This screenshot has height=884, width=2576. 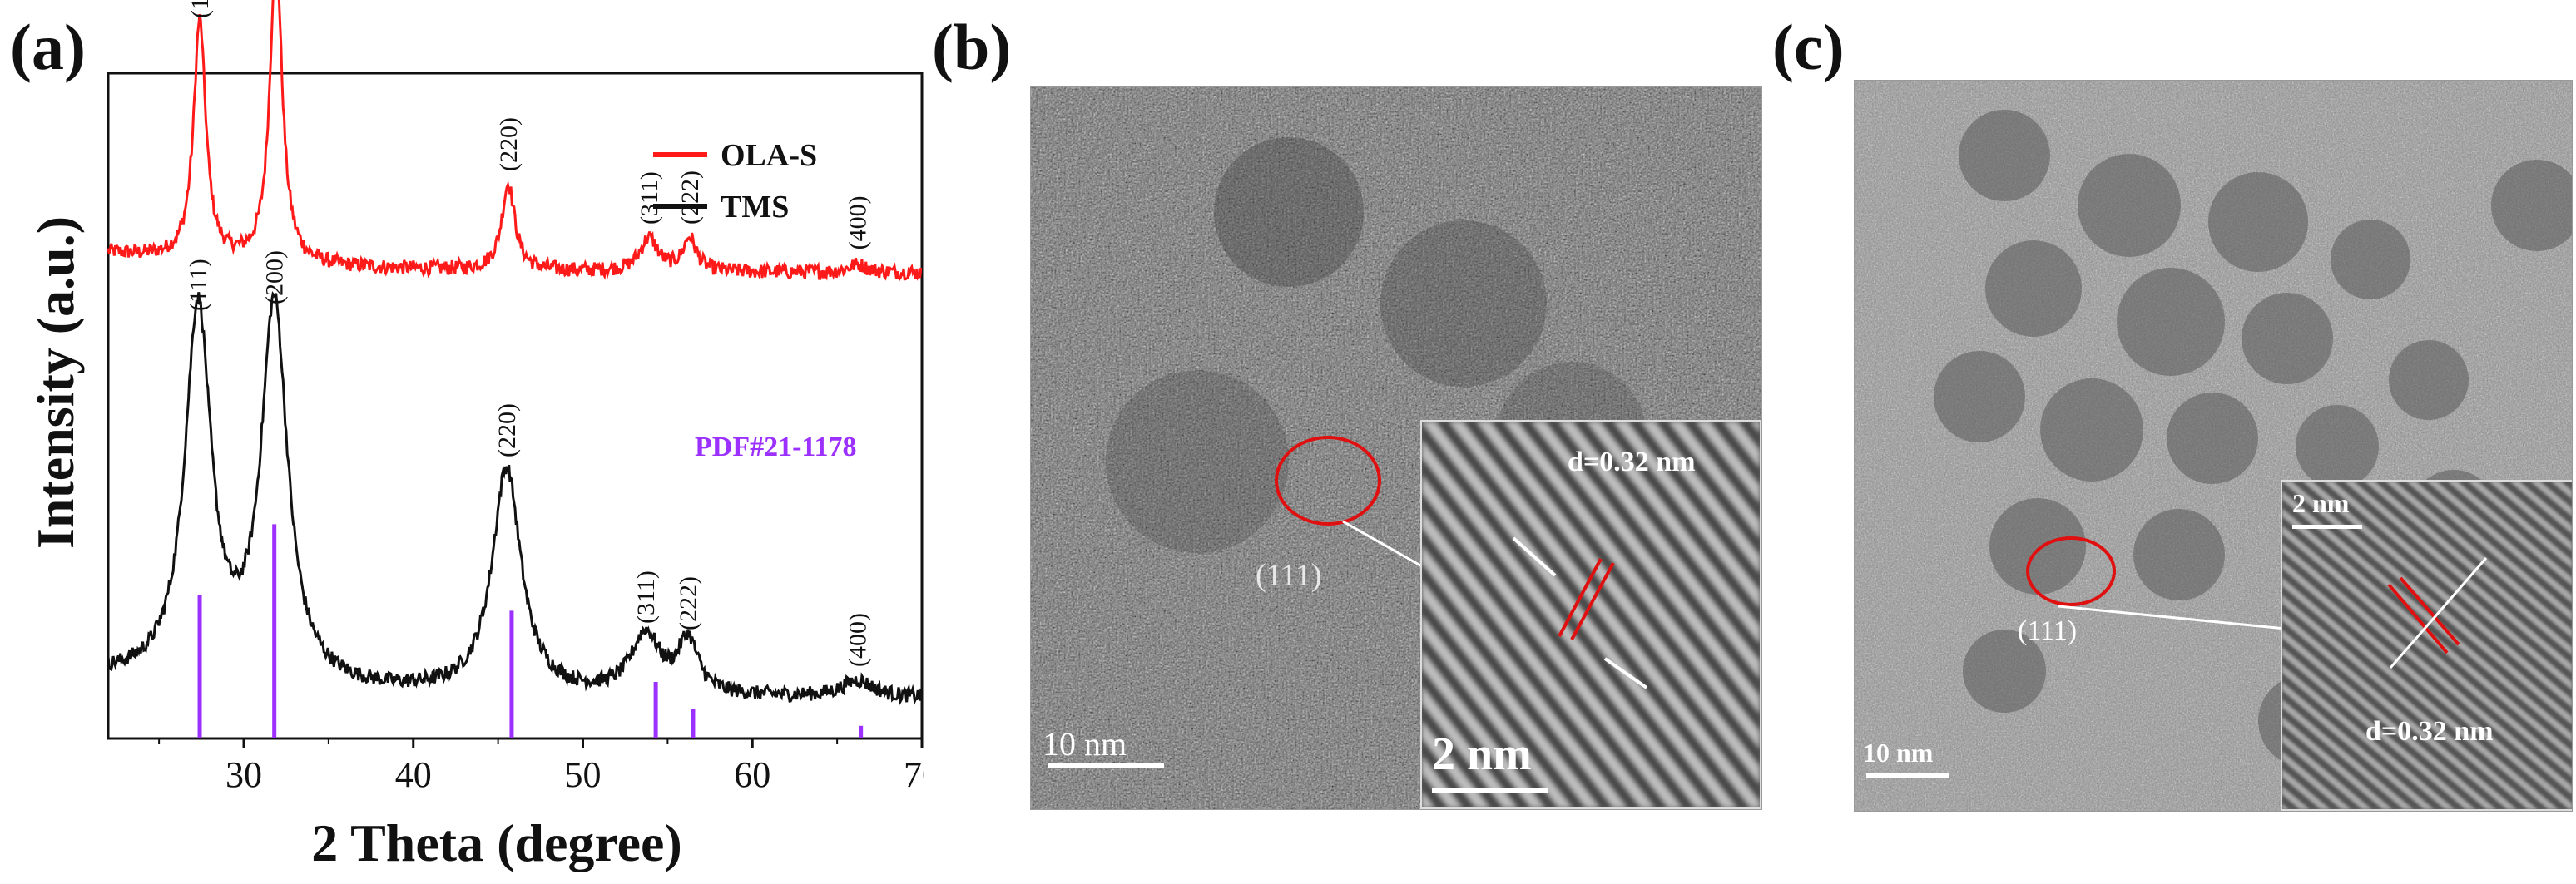 What do you see at coordinates (2430, 731) in the screenshot?
I see `d-spacing-label-c: d=0.32 nm` at bounding box center [2430, 731].